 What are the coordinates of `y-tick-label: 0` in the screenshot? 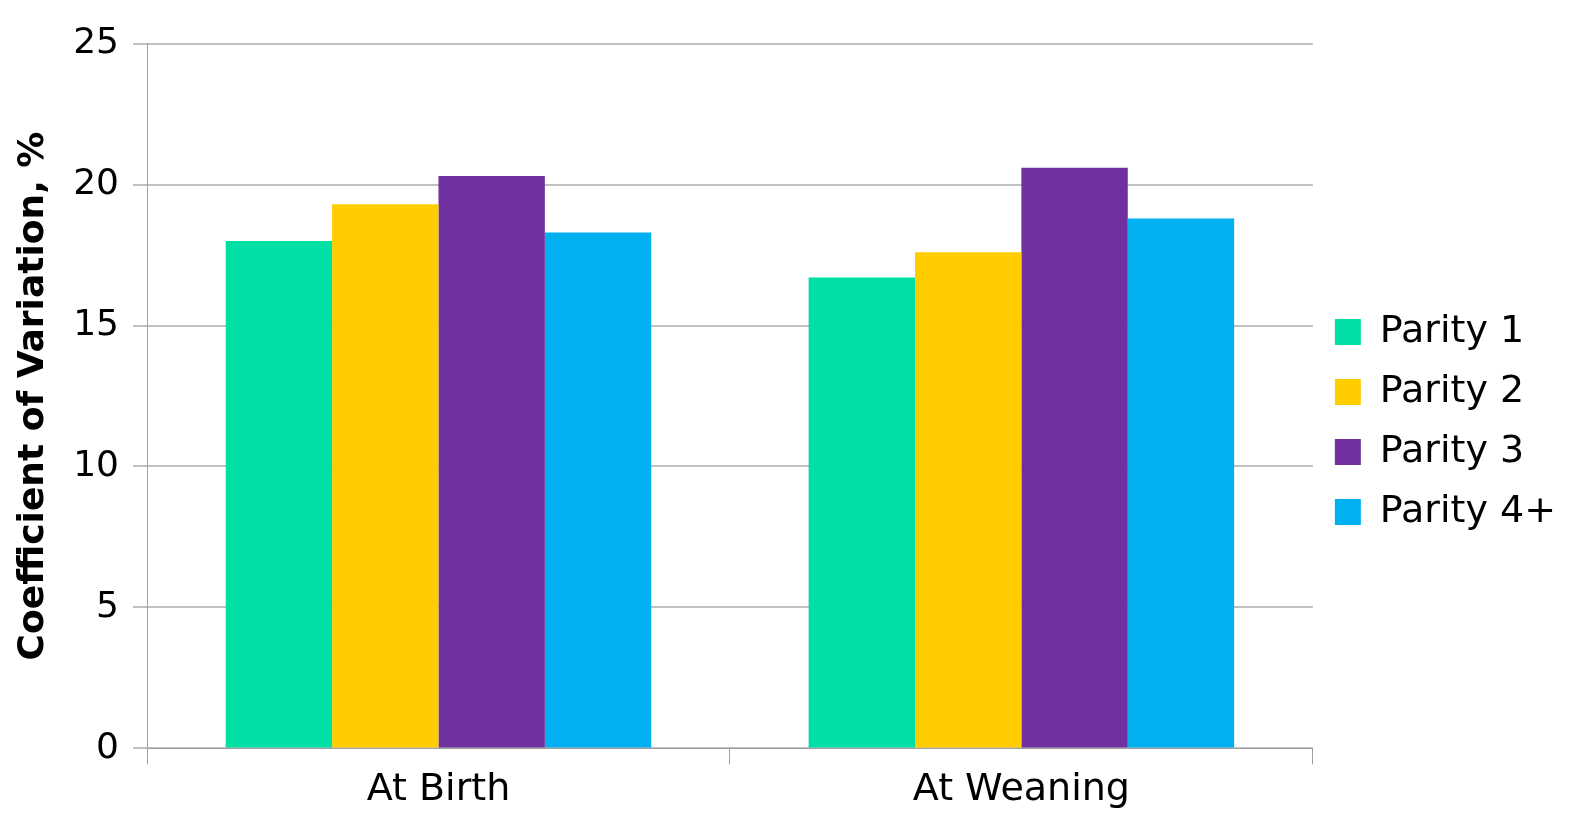 It's located at (108, 745).